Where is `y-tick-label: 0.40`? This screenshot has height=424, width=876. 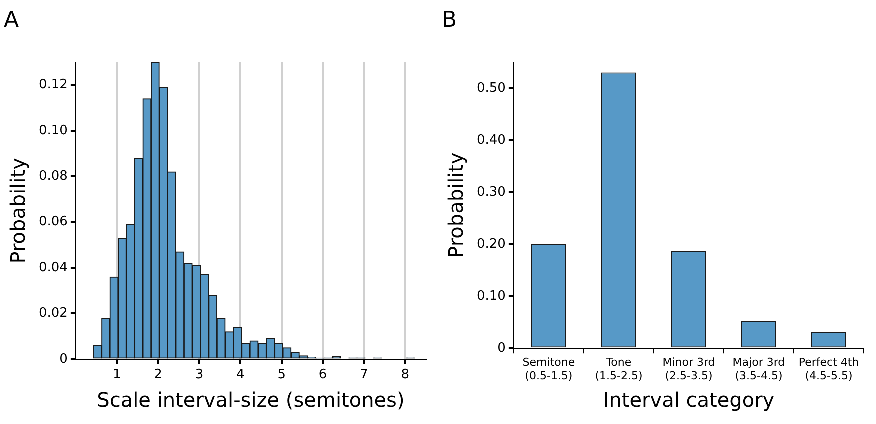
y-tick-label: 0.40 is located at coordinates (491, 140).